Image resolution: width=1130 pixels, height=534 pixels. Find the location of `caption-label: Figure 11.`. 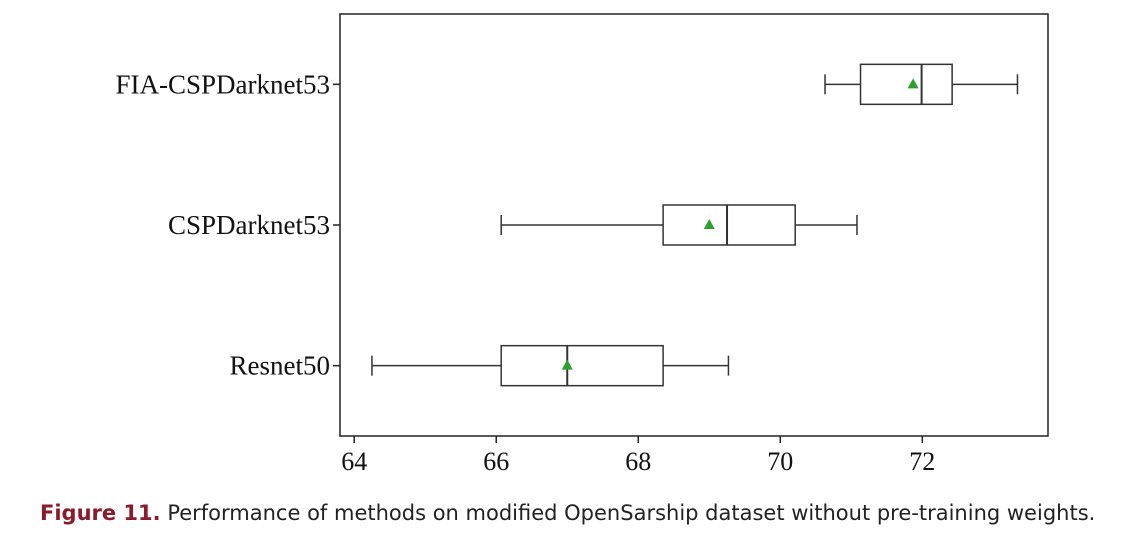

caption-label: Figure 11. is located at coordinates (100, 513).